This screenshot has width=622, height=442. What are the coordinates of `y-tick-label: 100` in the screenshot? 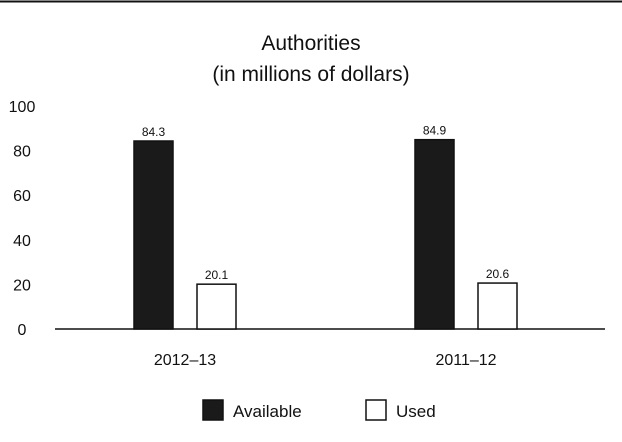 It's located at (22, 107).